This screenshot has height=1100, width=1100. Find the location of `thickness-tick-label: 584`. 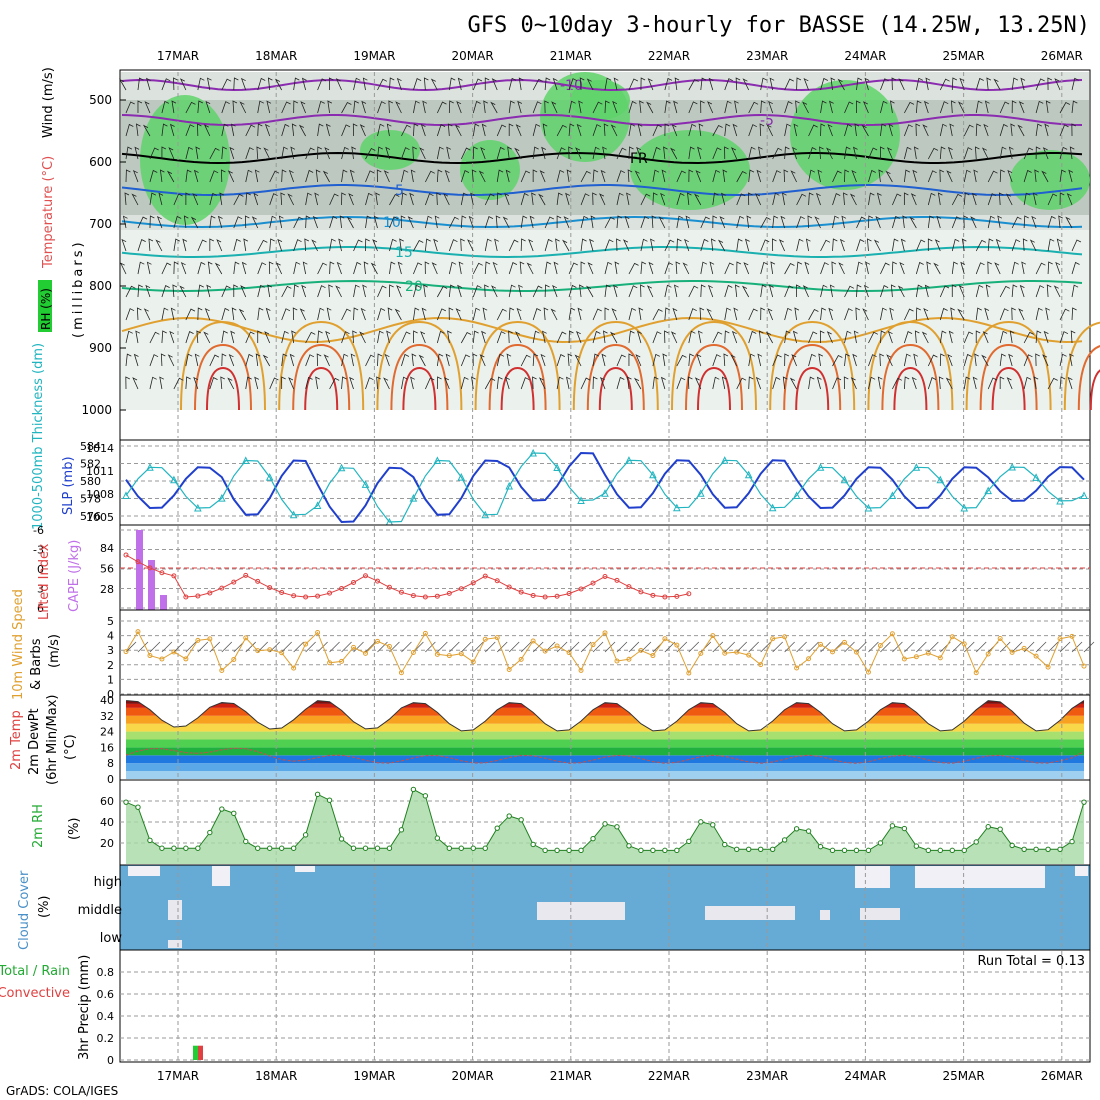

thickness-tick-label: 584 is located at coordinates (90, 446).